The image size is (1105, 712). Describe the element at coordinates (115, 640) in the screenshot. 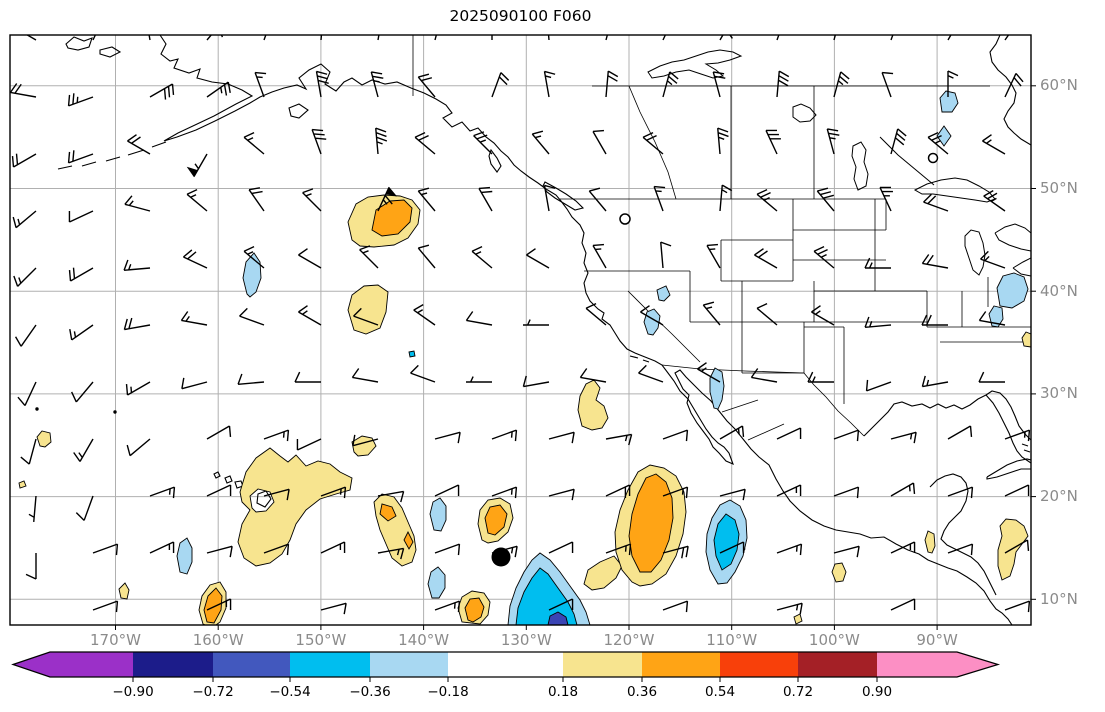

I see `lon-tick-label: 170°W` at that location.